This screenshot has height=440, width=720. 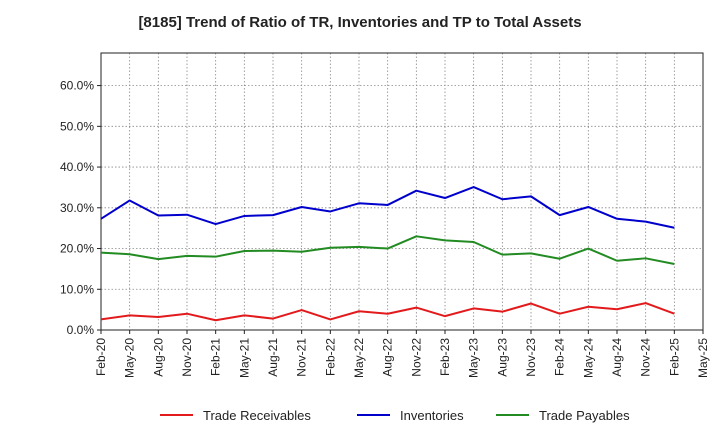 What do you see at coordinates (257, 415) in the screenshot?
I see `legend-label: Trade Receivables` at bounding box center [257, 415].